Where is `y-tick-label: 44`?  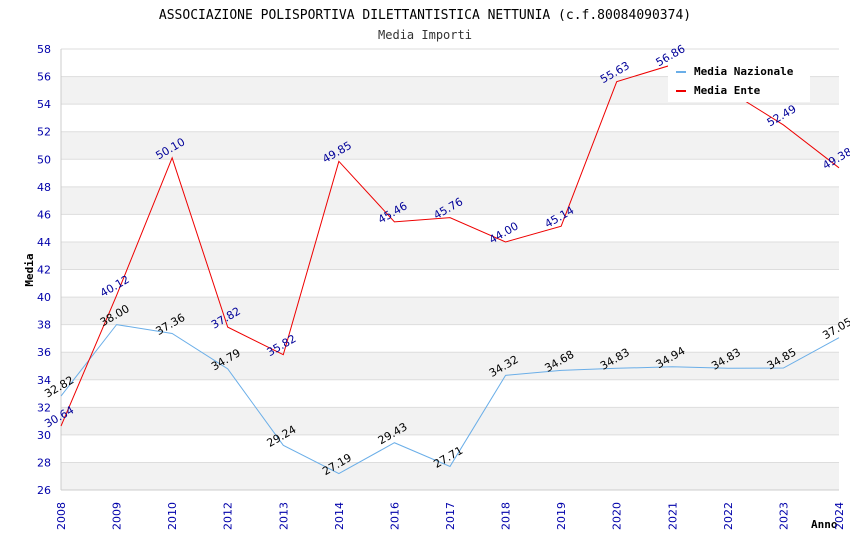 y-tick-label: 44 is located at coordinates (44, 242).